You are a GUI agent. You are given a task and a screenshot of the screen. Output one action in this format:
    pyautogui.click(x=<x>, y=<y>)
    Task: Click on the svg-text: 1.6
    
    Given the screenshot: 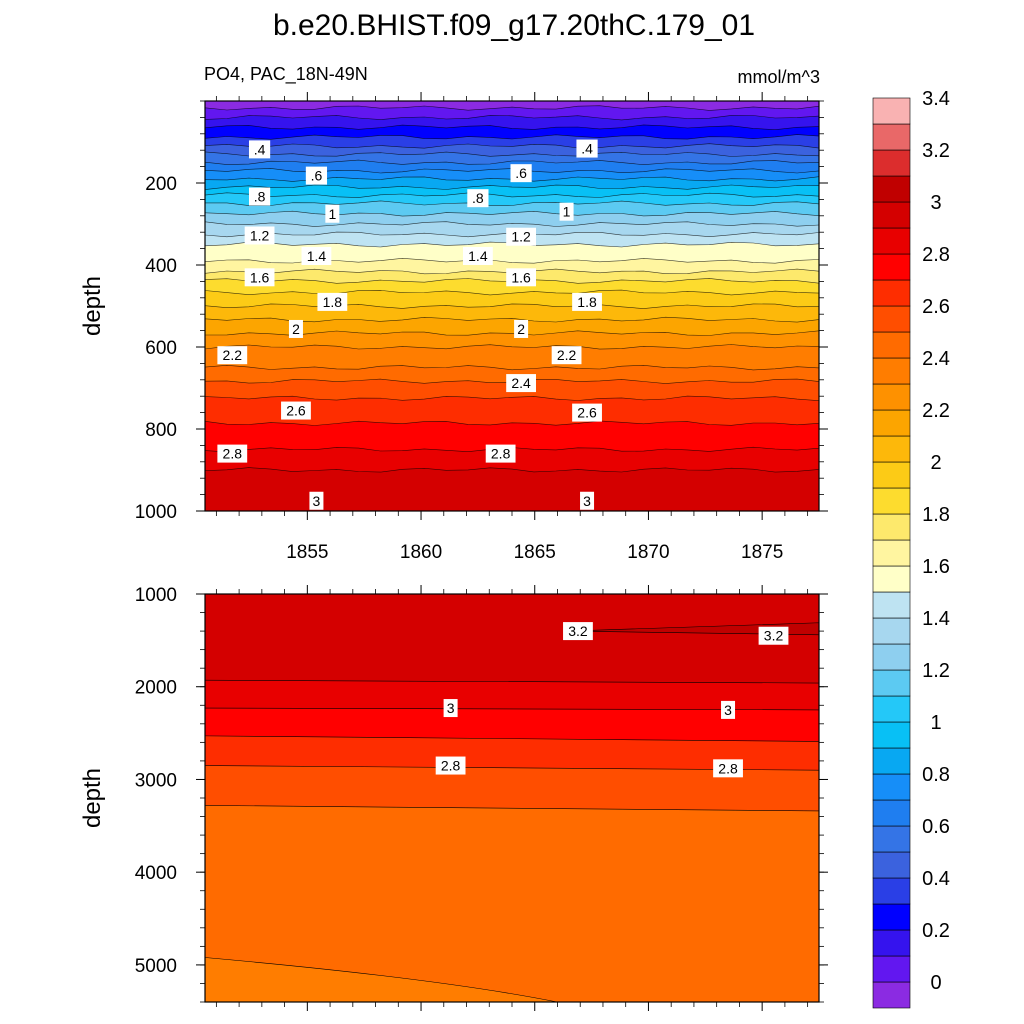 What is the action you would take?
    pyautogui.click(x=521, y=277)
    